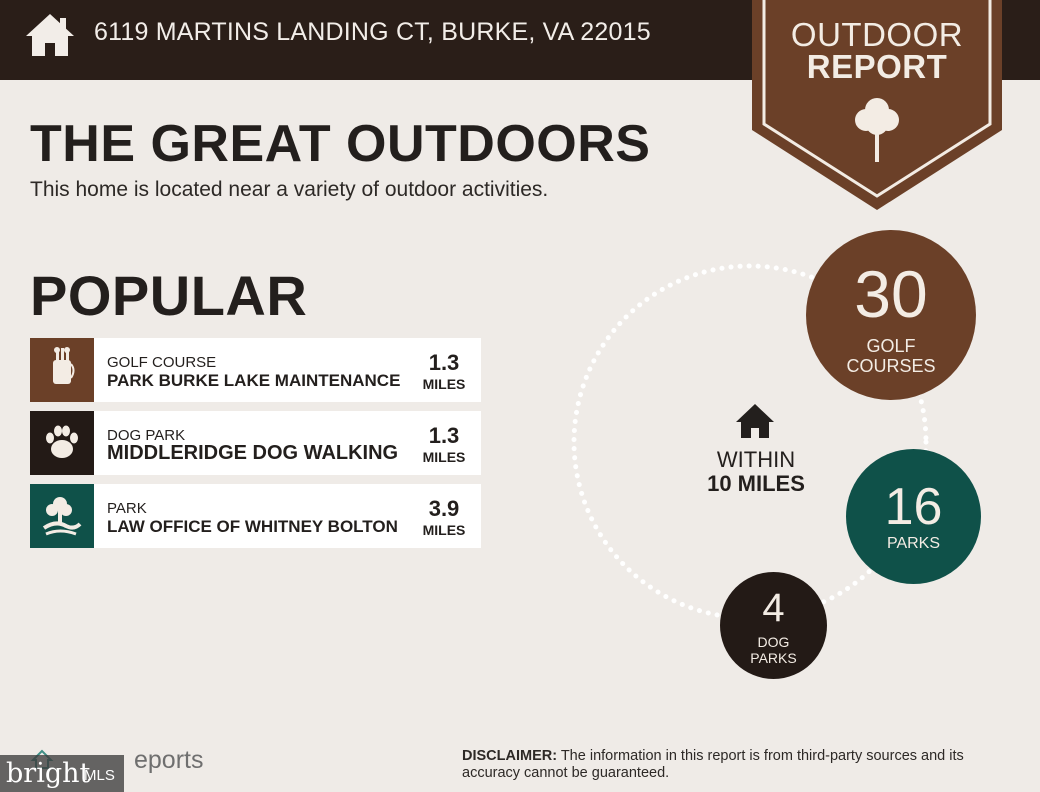  Describe the element at coordinates (146, 435) in the screenshot. I see `item-category: DOG PARK` at that location.